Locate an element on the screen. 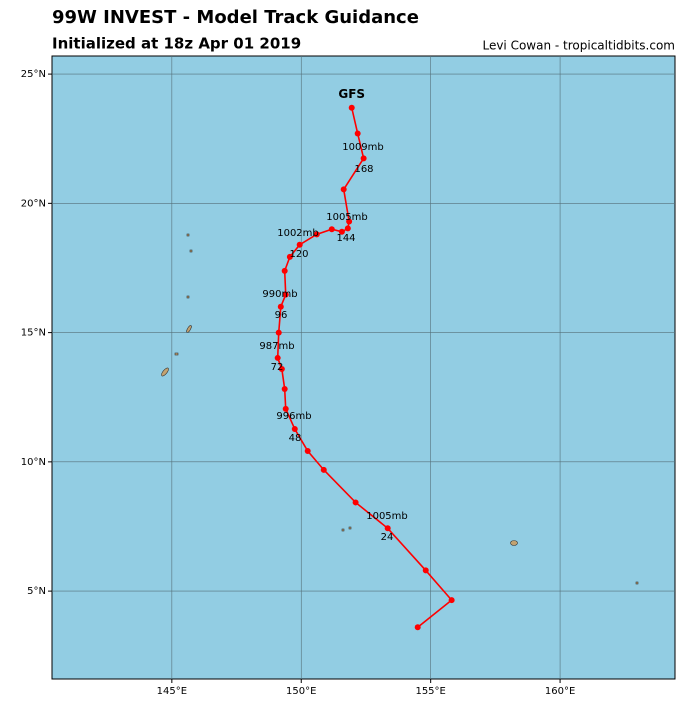 This screenshot has width=700, height=704. track-annotation: 120 is located at coordinates (298, 254).